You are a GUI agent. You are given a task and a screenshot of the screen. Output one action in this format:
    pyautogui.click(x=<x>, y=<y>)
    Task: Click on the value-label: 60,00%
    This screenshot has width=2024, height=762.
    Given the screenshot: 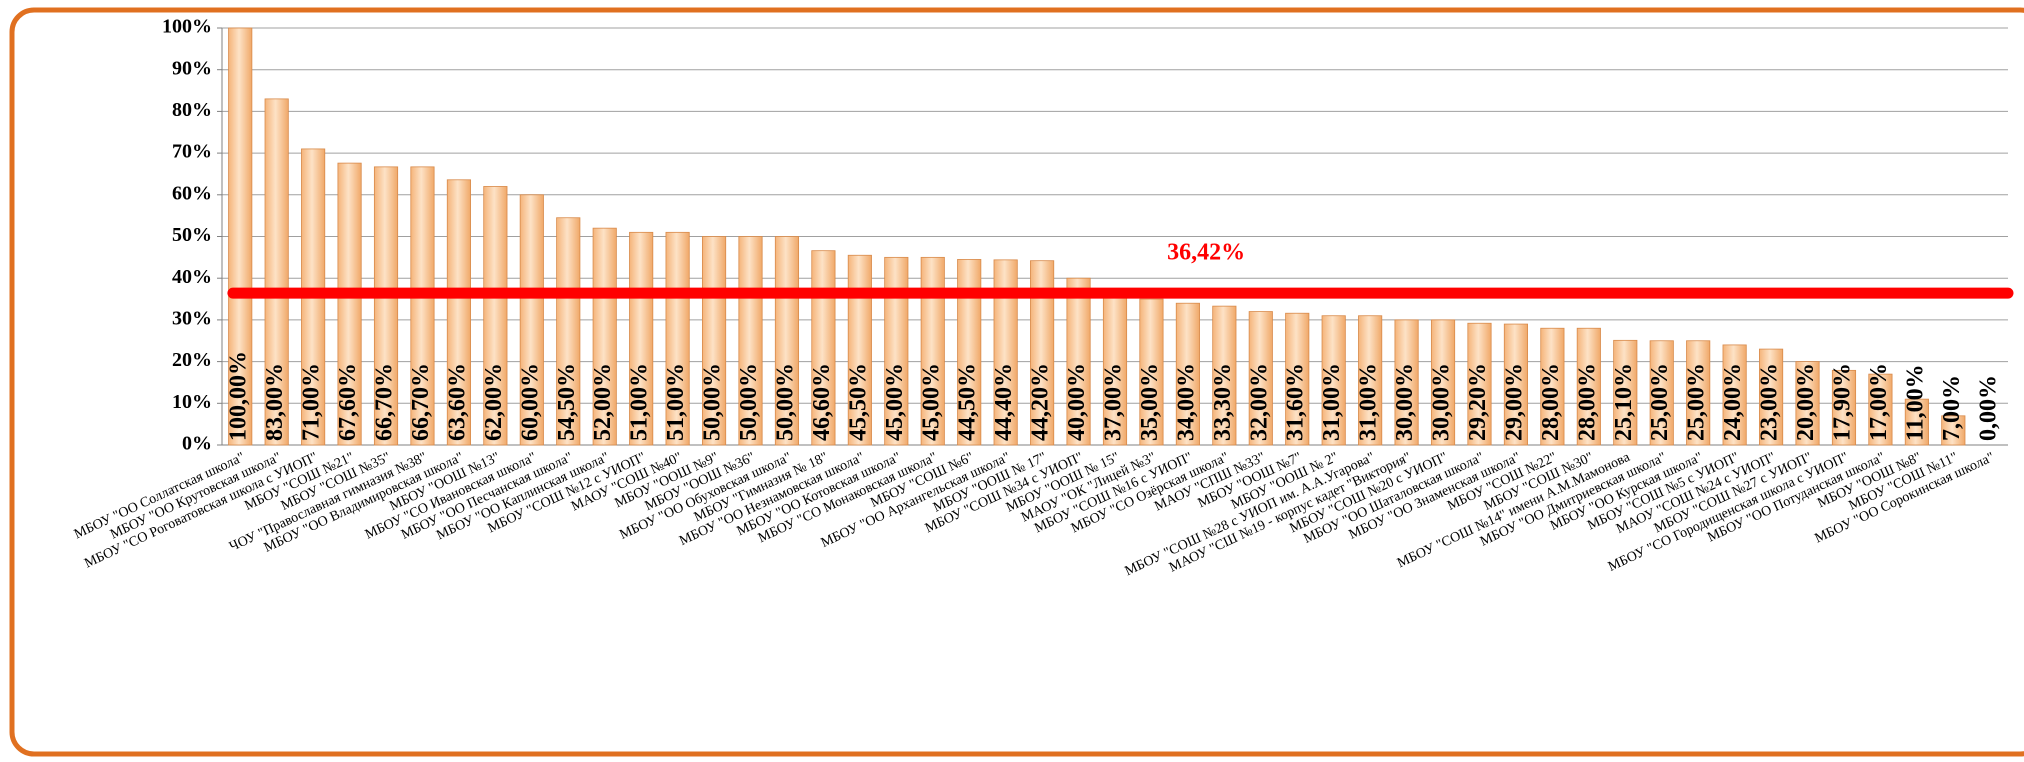 What is the action you would take?
    pyautogui.click(x=530, y=402)
    